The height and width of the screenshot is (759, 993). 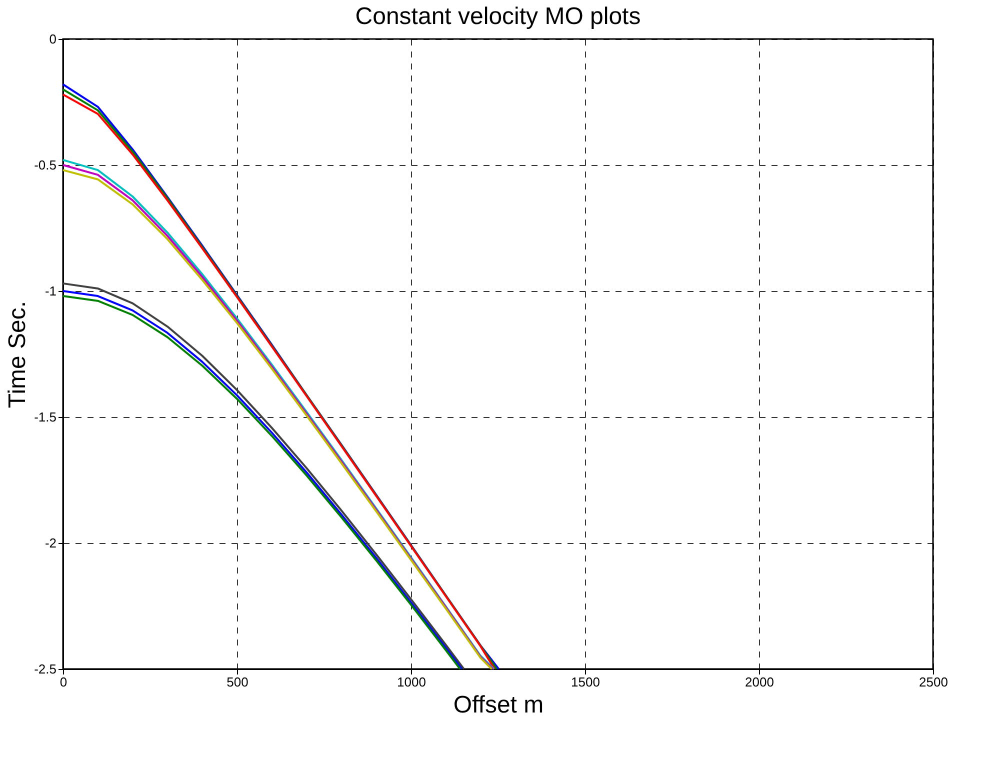 I want to click on x-tick-label: 0, so click(x=64, y=682).